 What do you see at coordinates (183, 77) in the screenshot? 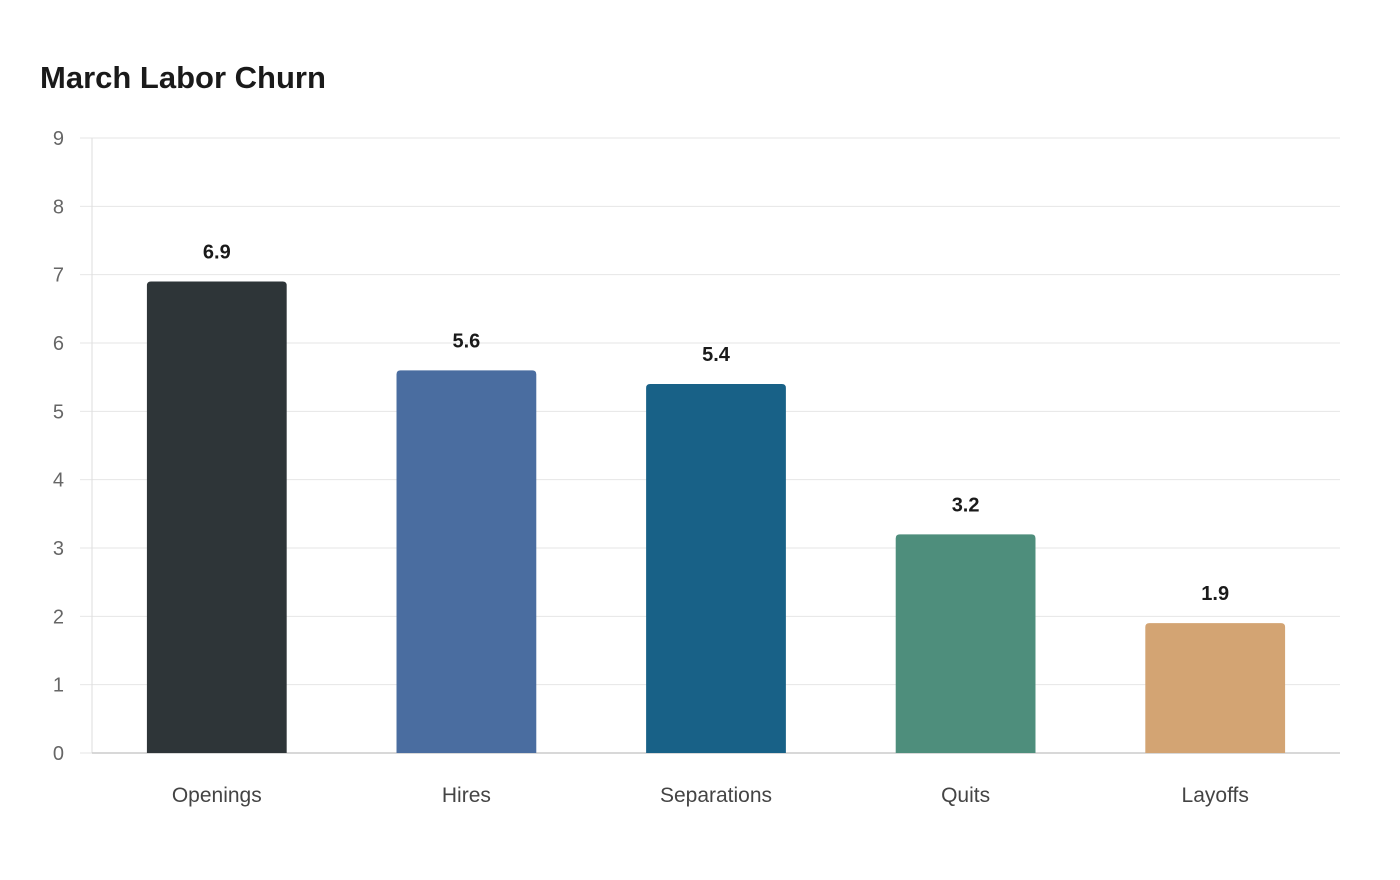
I see `chart-title: March Labor Churn` at bounding box center [183, 77].